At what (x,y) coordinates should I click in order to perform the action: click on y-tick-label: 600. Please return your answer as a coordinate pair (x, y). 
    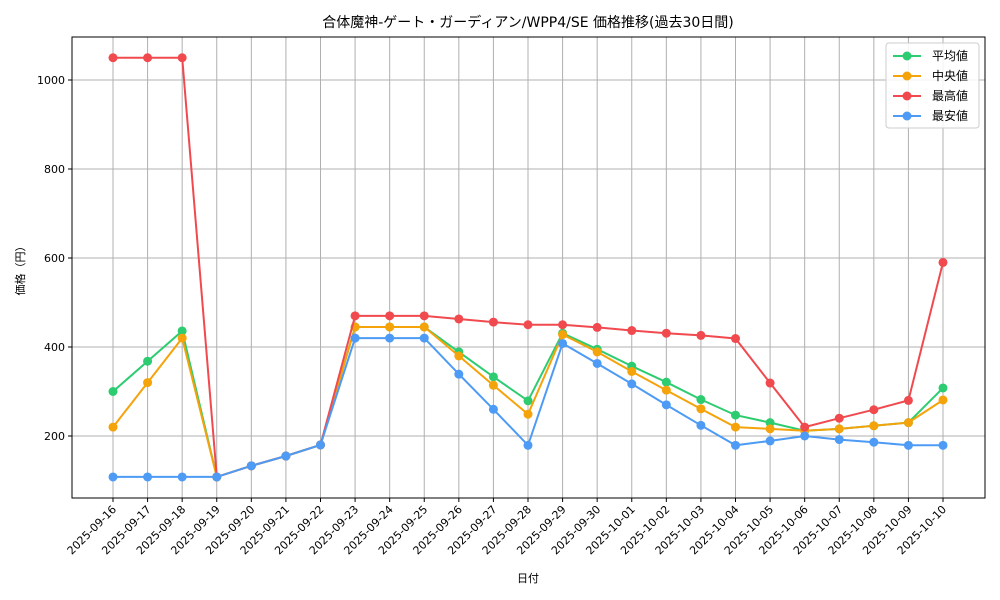
    Looking at the image, I should click on (54, 258).